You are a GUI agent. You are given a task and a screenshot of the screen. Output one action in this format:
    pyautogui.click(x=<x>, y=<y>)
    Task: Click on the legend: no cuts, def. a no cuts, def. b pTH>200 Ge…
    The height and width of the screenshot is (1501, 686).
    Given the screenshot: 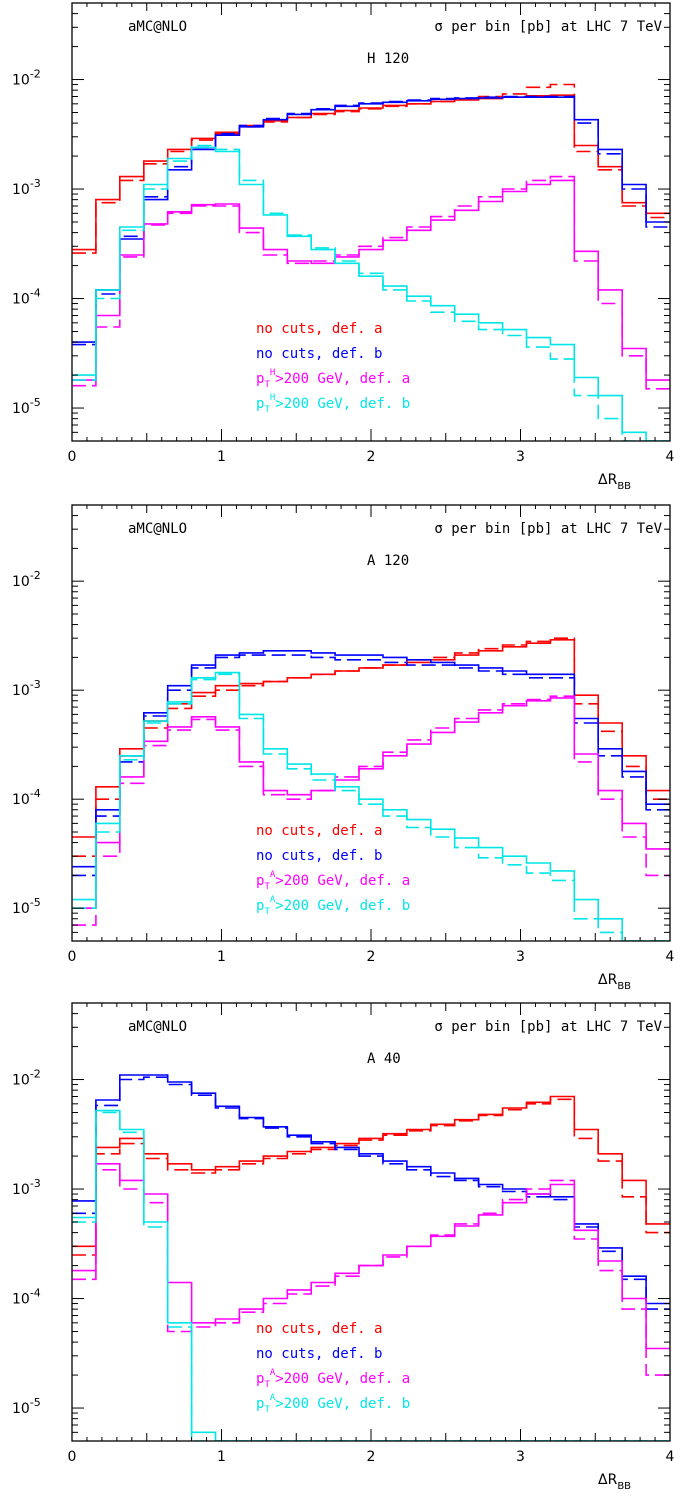 What is the action you would take?
    pyautogui.click(x=333, y=368)
    